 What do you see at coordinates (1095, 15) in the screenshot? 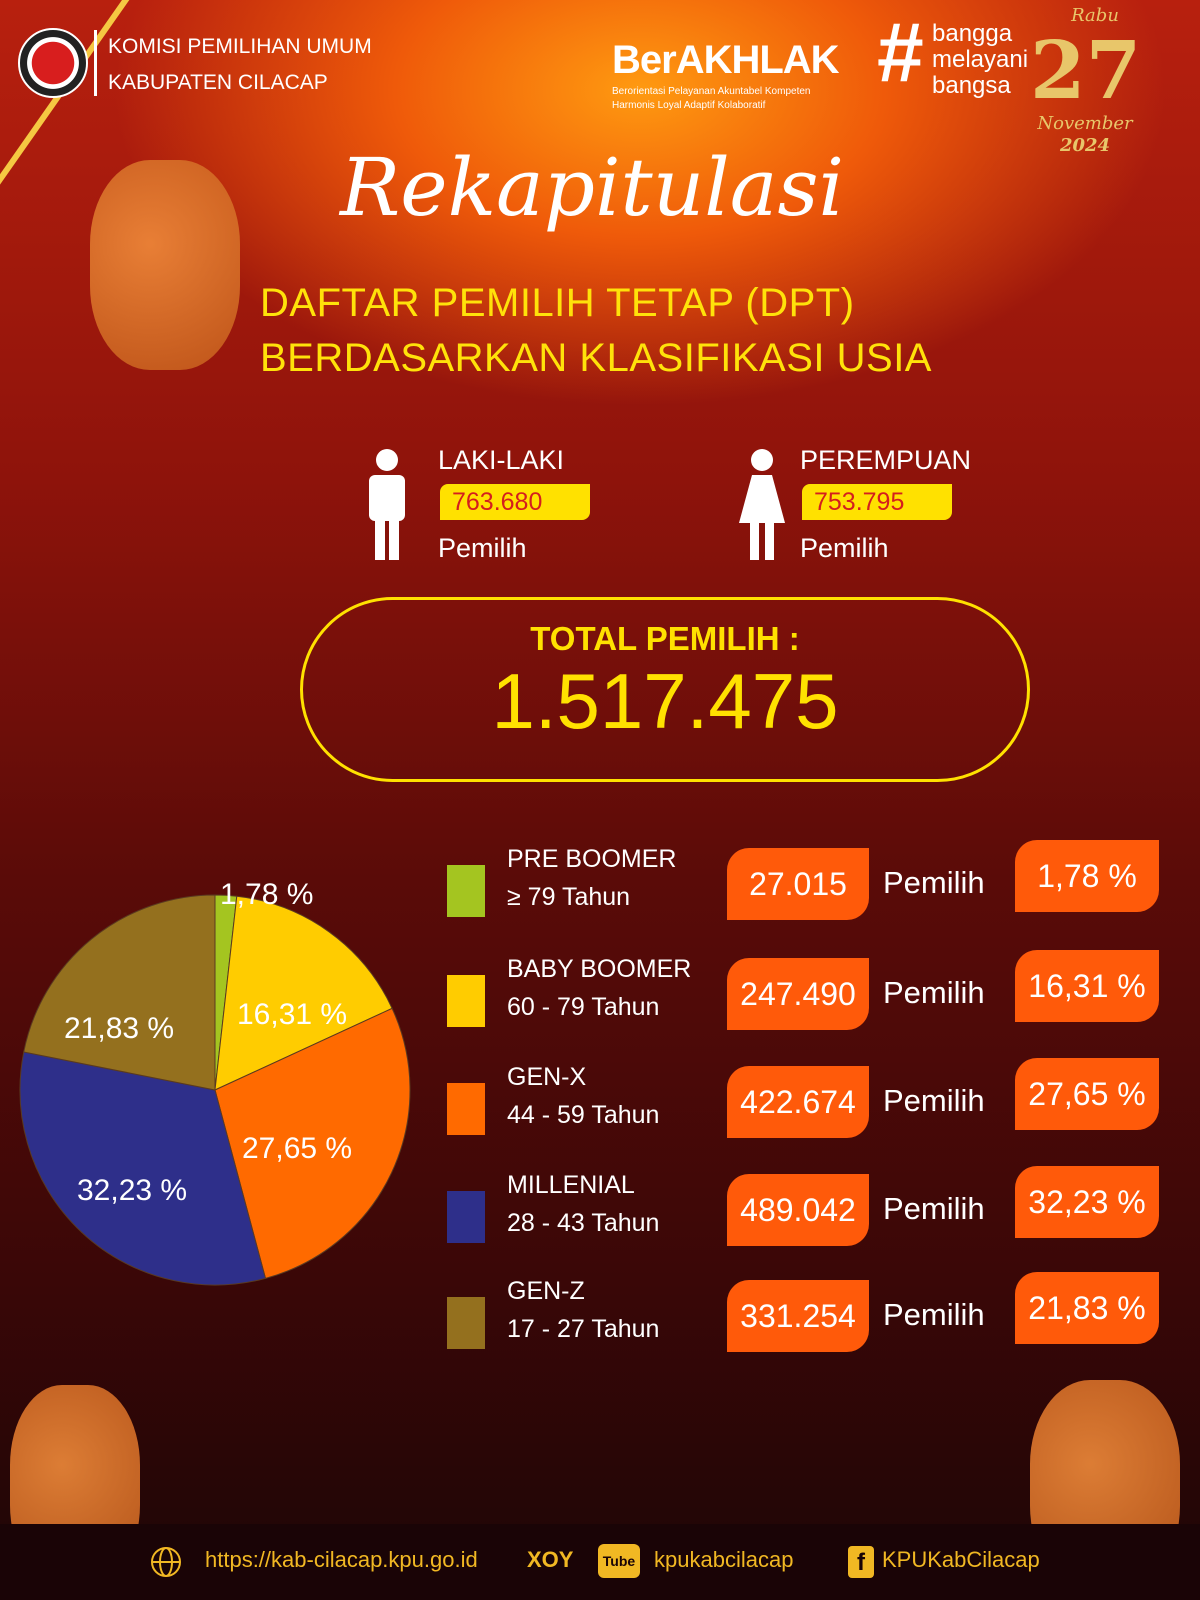
I see `date-day-name: Rabu` at bounding box center [1095, 15].